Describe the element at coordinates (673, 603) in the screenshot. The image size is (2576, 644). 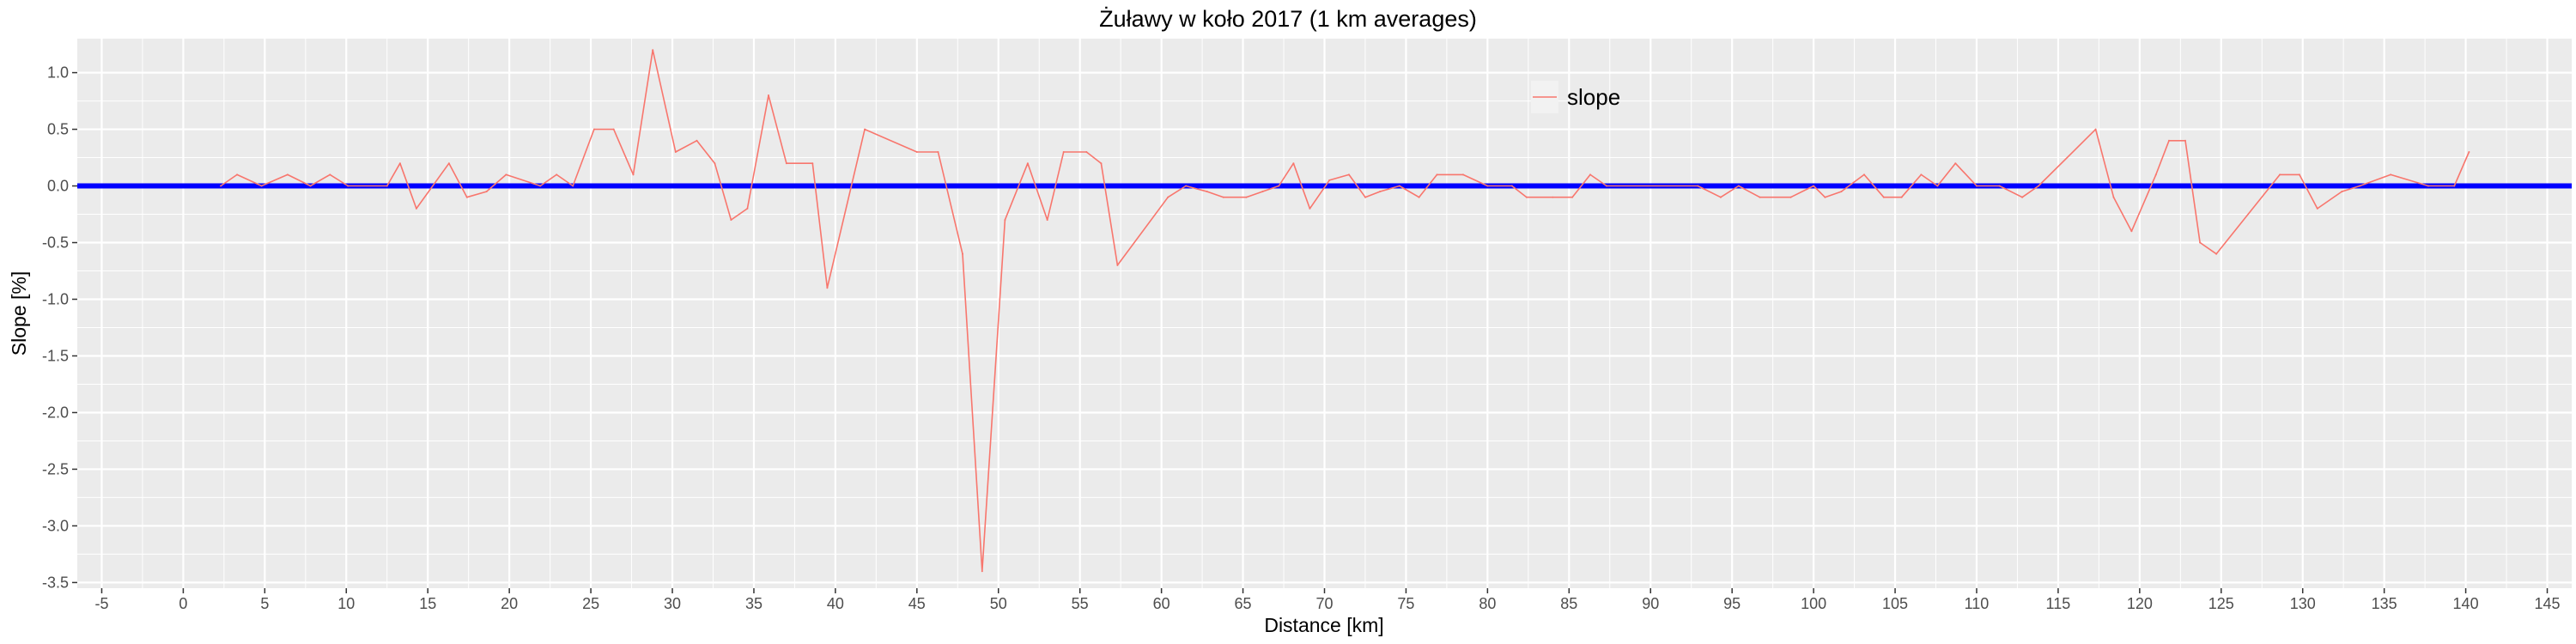
I see `x-tick-label: 30` at that location.